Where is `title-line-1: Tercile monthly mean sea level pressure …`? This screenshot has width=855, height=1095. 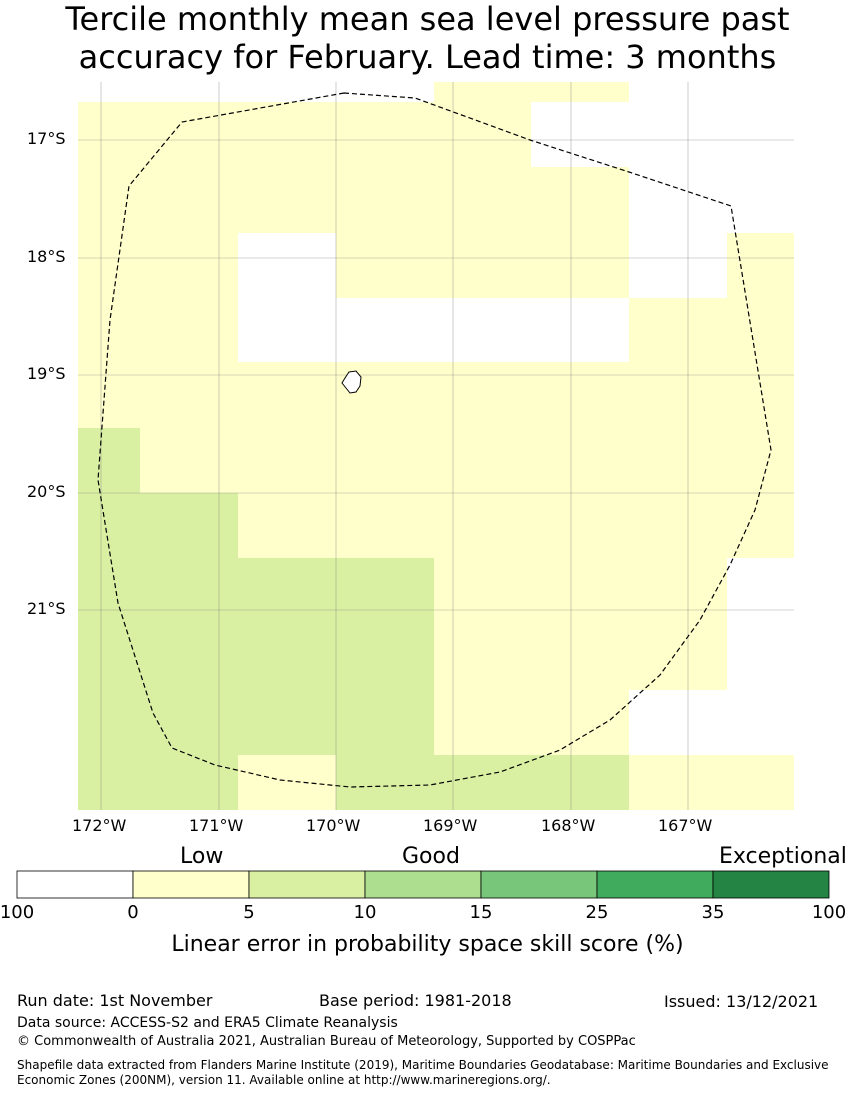 title-line-1: Tercile monthly mean sea level pressure … is located at coordinates (427, 19).